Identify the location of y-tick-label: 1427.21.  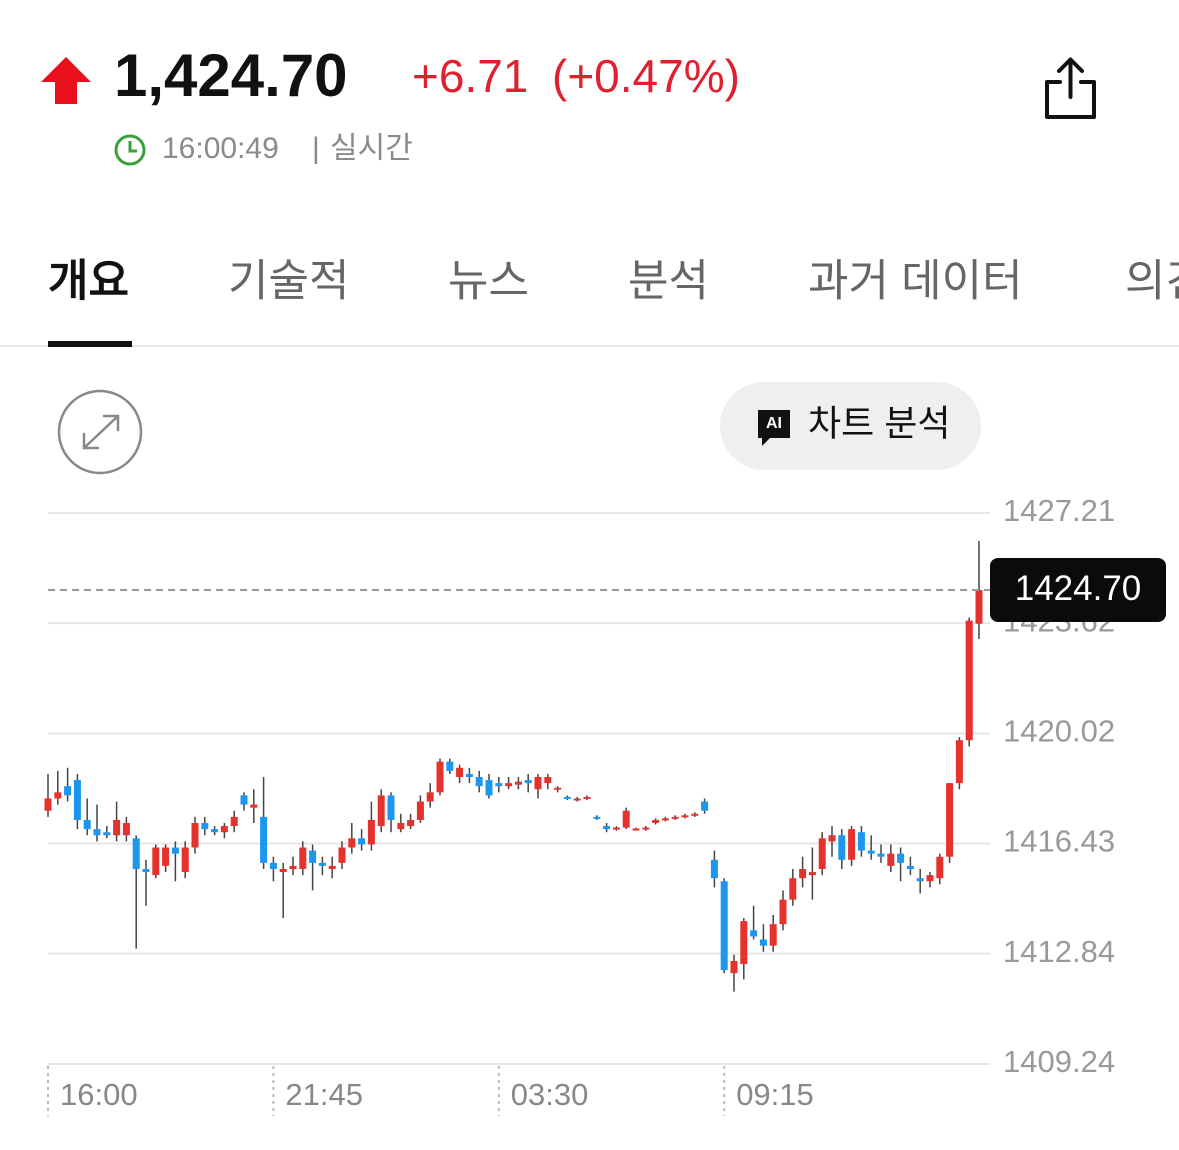
(1059, 510).